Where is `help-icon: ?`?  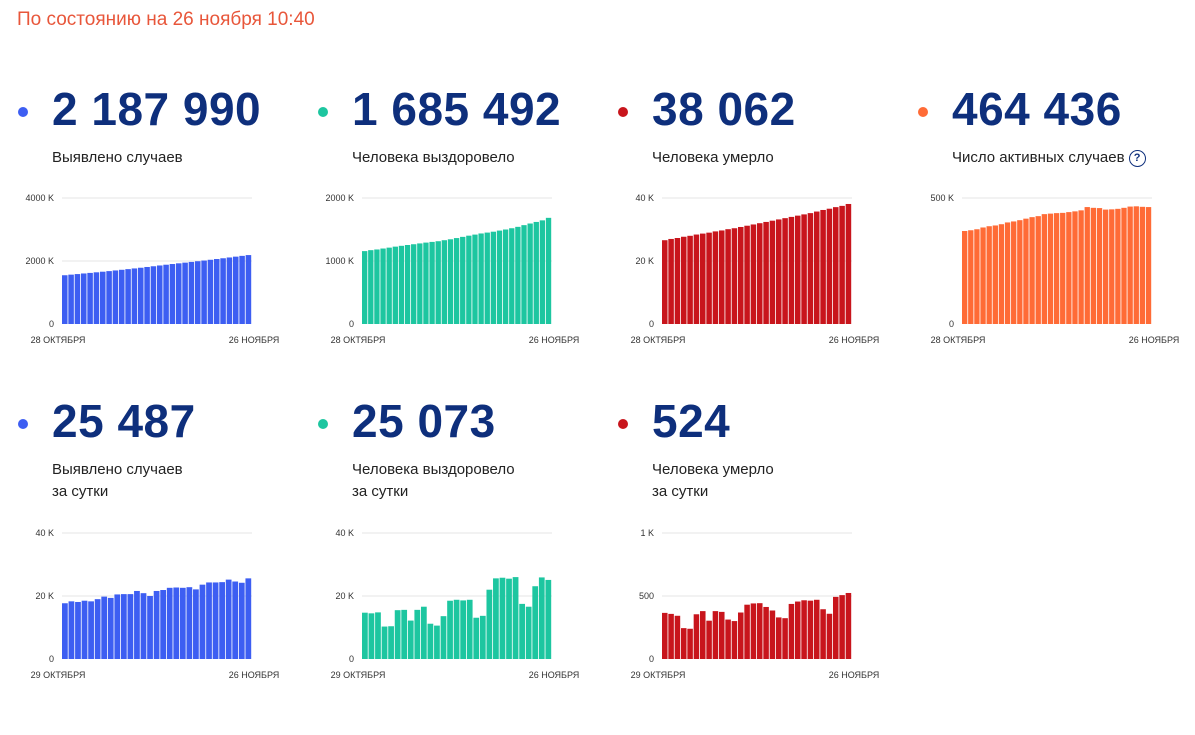 help-icon: ? is located at coordinates (1137, 158).